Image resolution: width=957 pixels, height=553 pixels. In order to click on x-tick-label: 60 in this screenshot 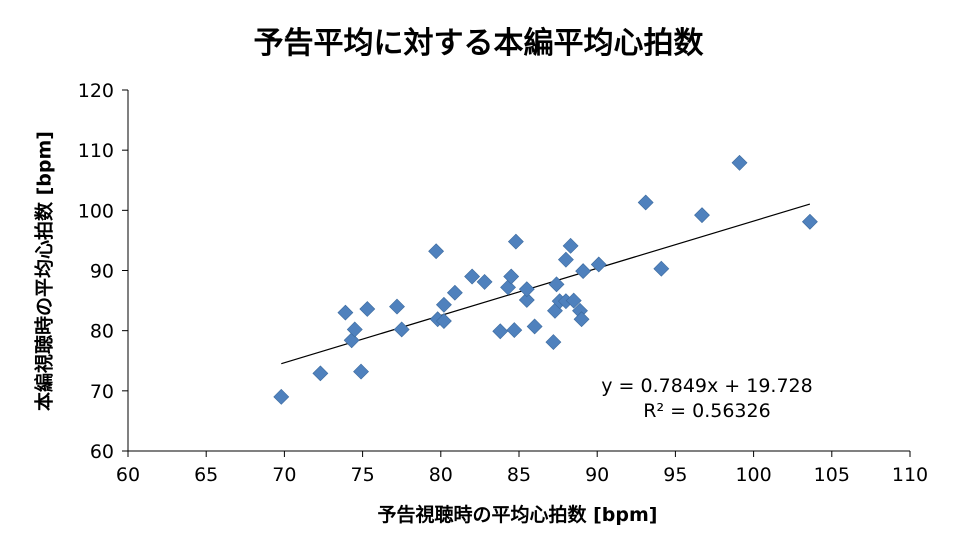, I will do `click(128, 475)`.